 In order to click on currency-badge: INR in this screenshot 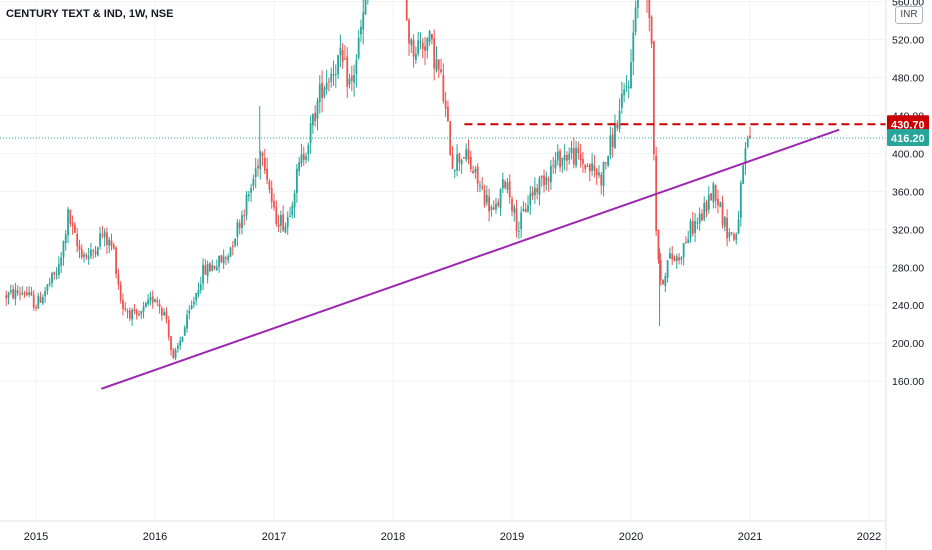, I will do `click(909, 15)`.